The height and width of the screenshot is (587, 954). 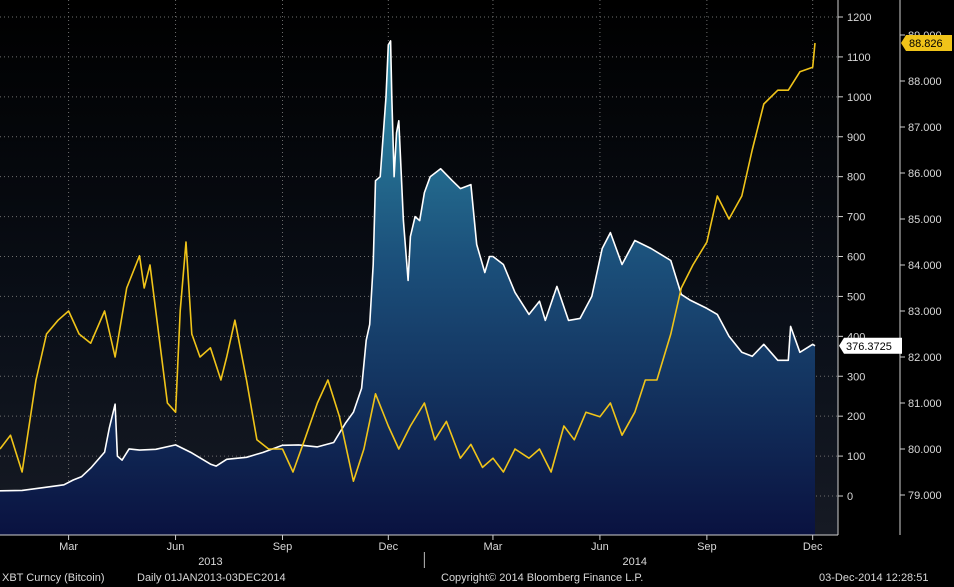 I want to click on right-tick-label: 81.000, so click(x=925, y=404).